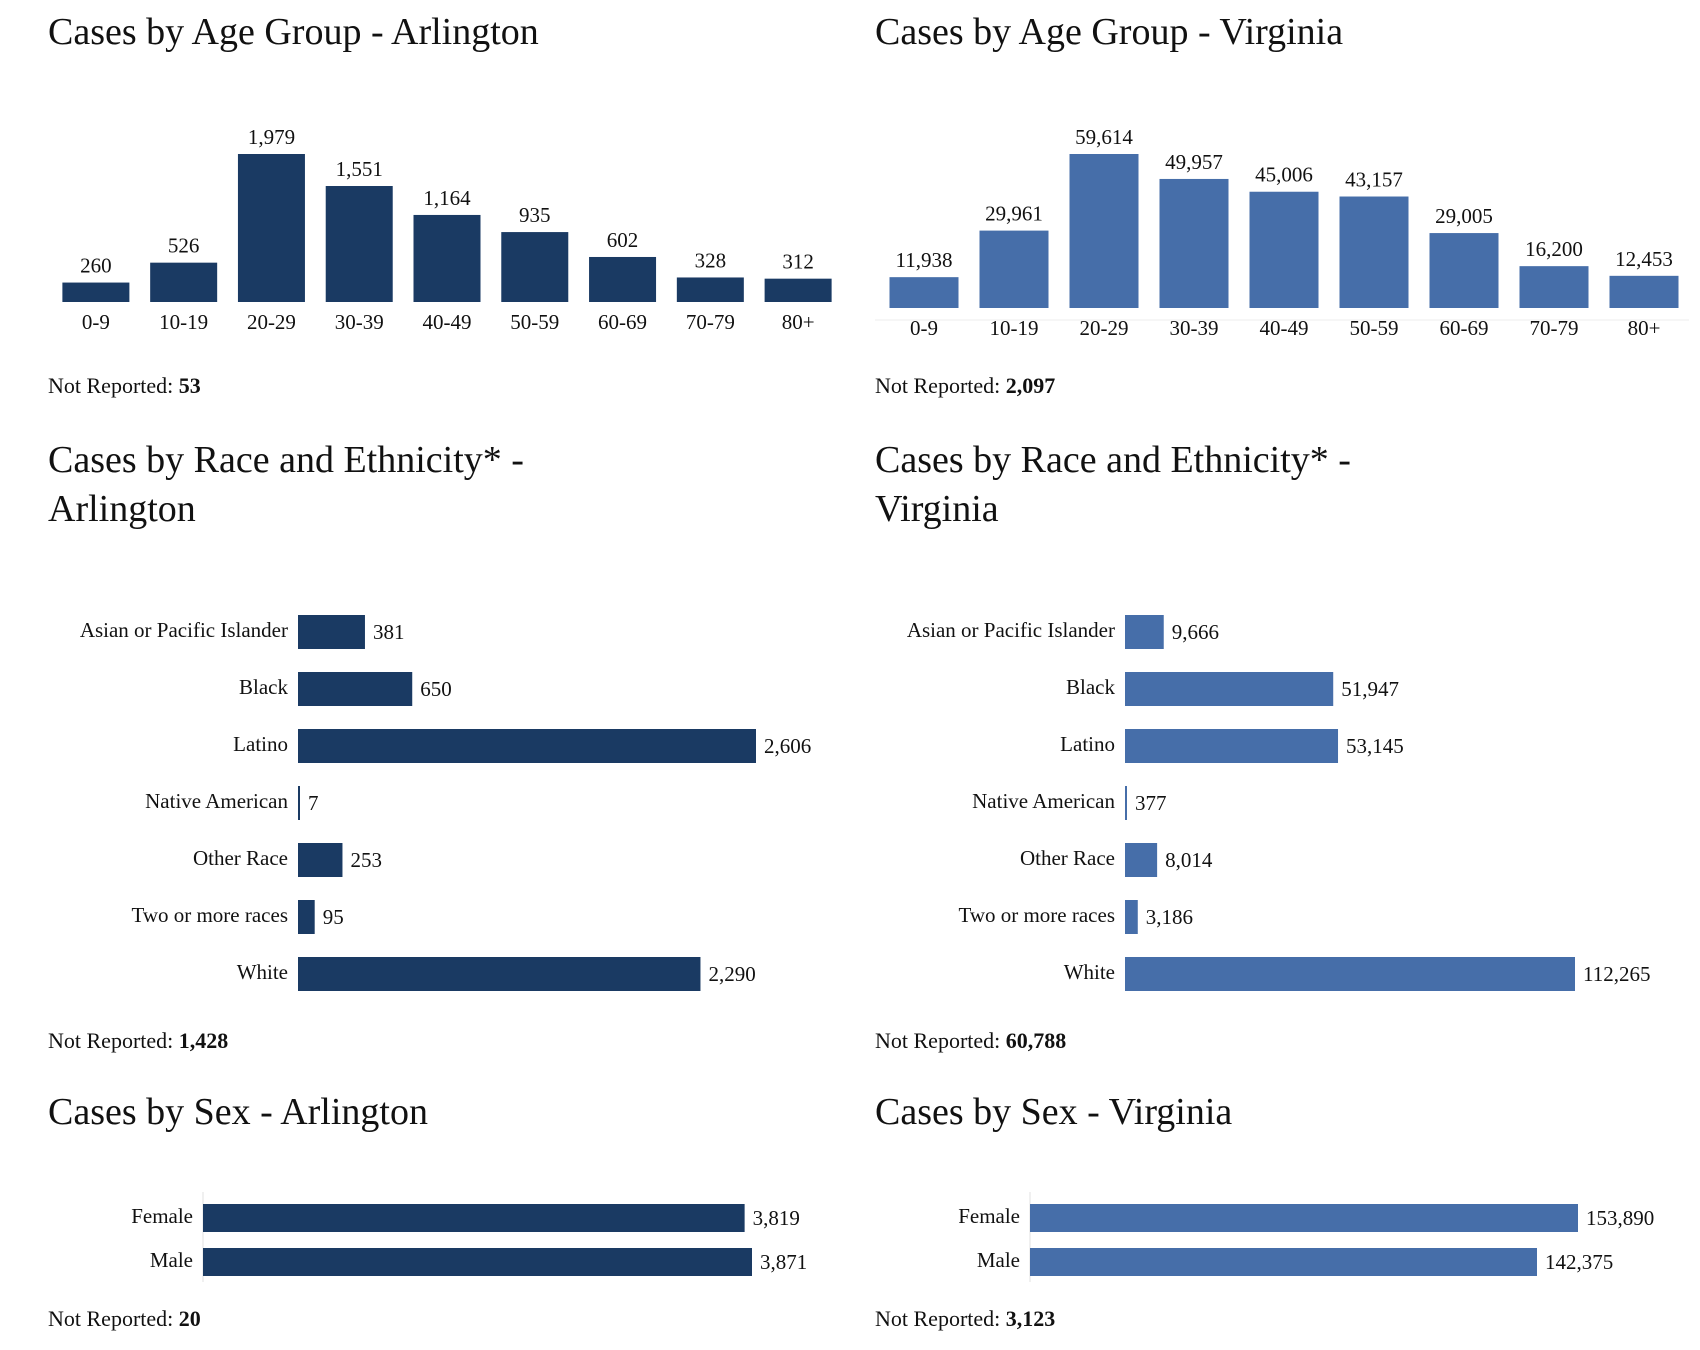  I want to click on chart-title: Cases by Age Group - Arlington, so click(293, 32).